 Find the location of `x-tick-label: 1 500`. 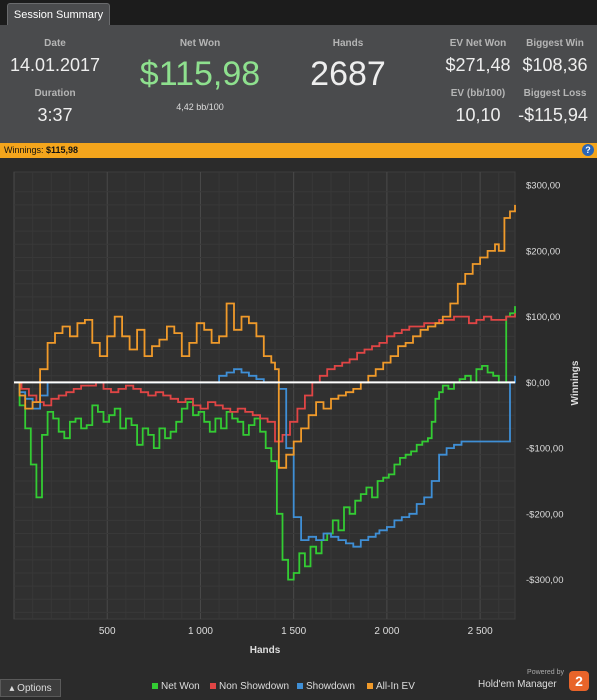

x-tick-label: 1 500 is located at coordinates (293, 631).